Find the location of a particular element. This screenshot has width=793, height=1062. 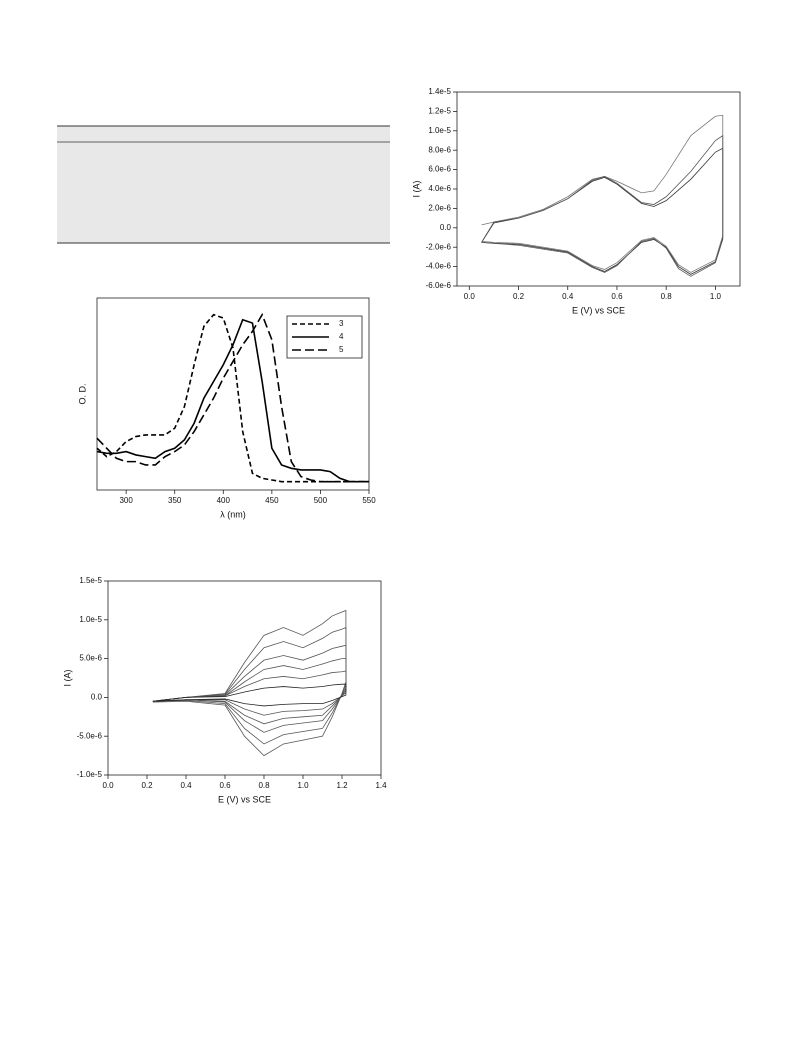

x-tick-label: 550 is located at coordinates (369, 500).